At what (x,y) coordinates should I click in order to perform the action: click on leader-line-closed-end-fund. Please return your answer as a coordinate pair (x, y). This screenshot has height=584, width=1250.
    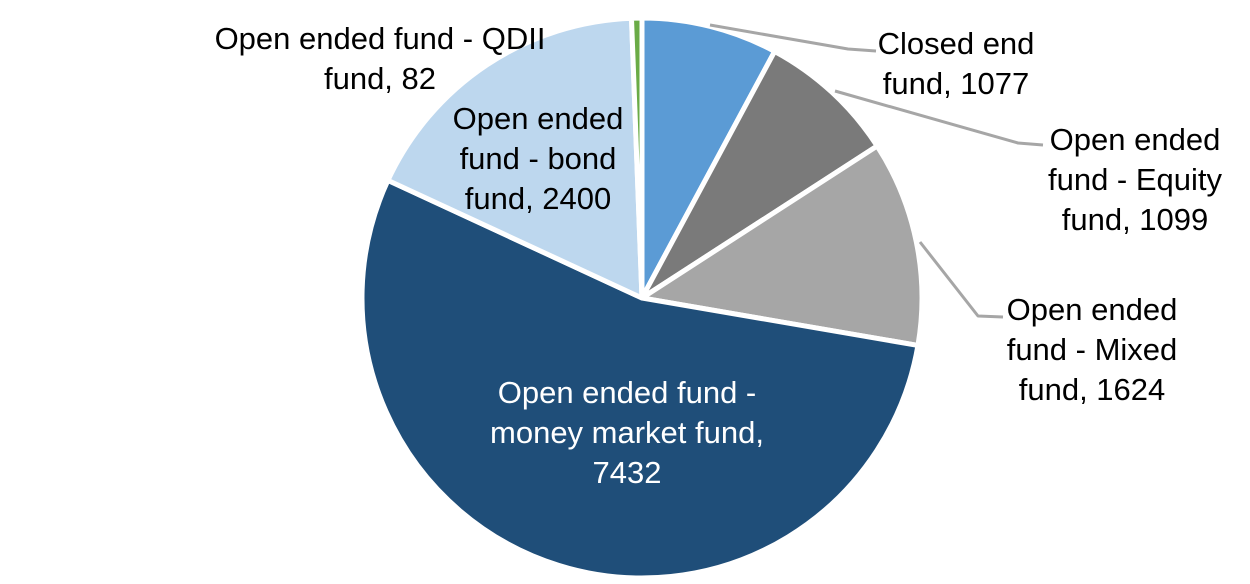
    Looking at the image, I should click on (793, 38).